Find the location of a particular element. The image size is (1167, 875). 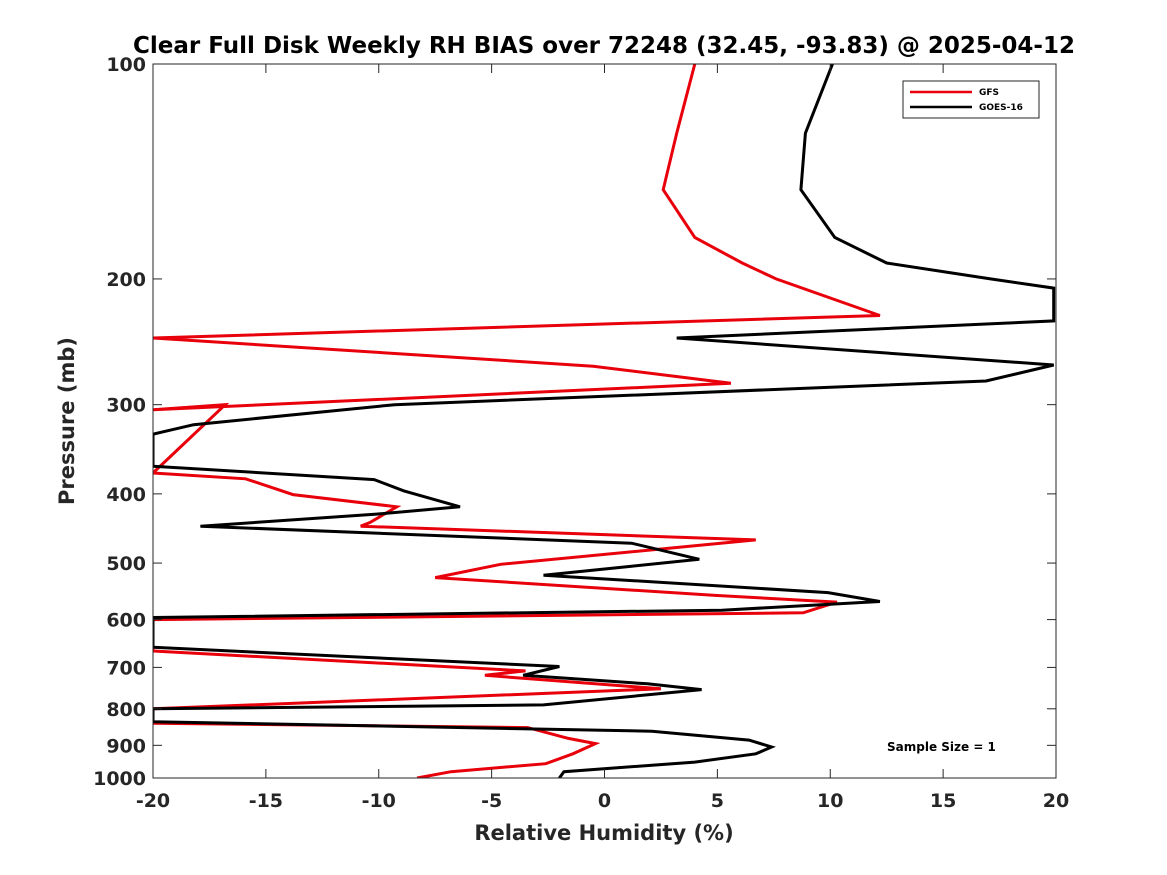

x-tick-label: -15 is located at coordinates (266, 801).